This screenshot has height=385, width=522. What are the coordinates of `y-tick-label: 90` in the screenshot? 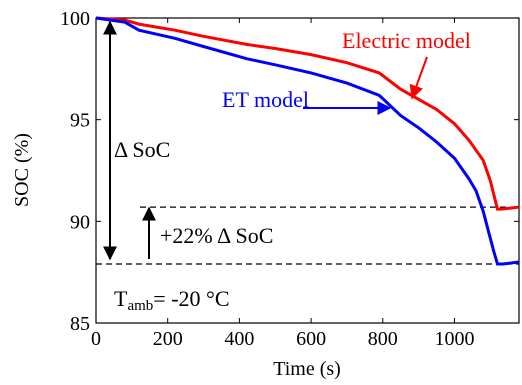 It's located at (80, 222).